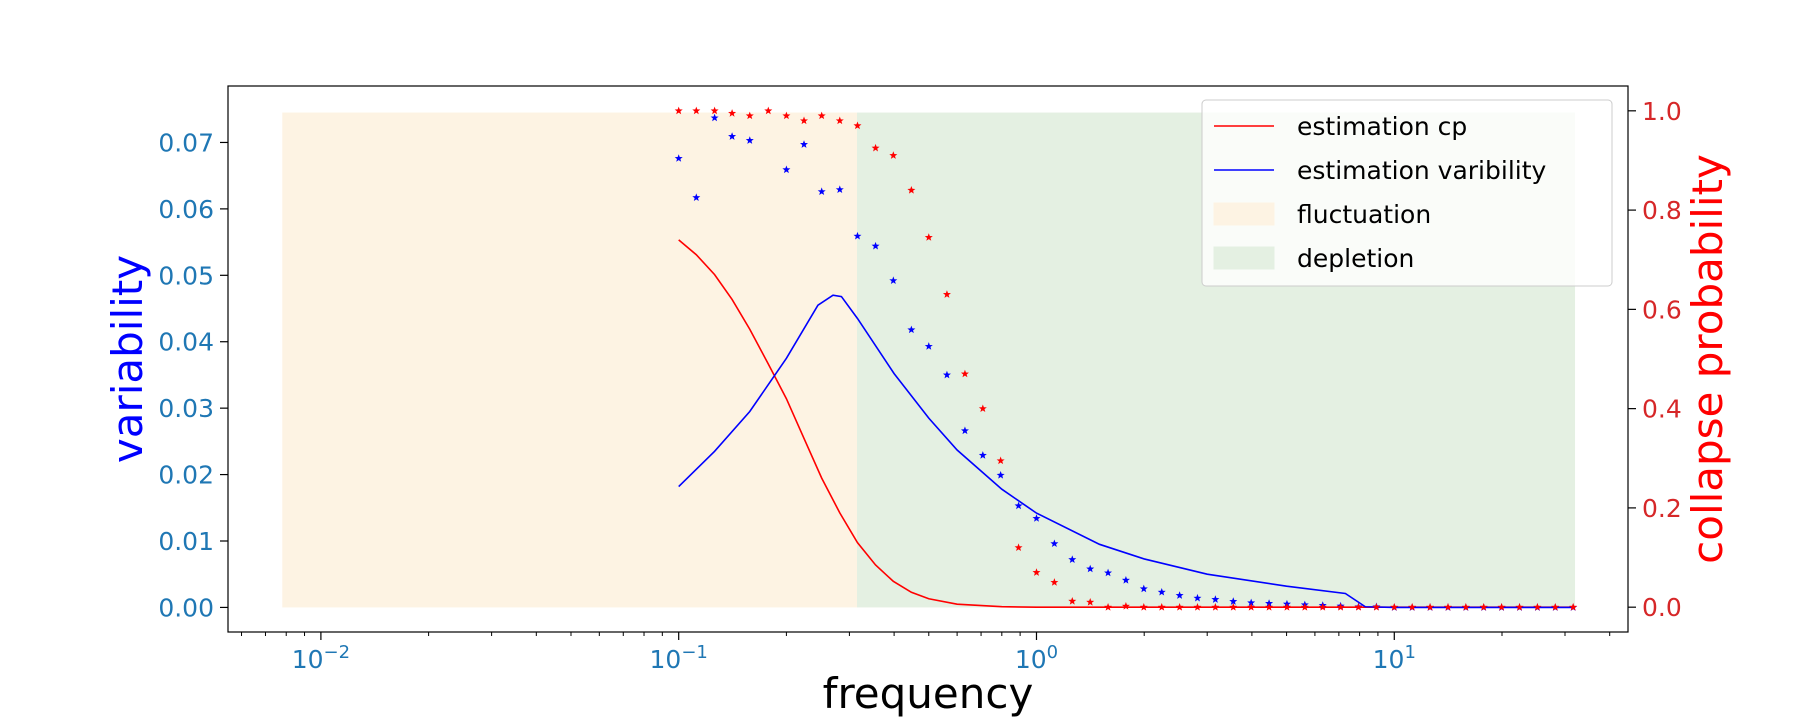 The image size is (1800, 720). What do you see at coordinates (928, 693) in the screenshot?
I see `x-axis-label: frequency` at bounding box center [928, 693].